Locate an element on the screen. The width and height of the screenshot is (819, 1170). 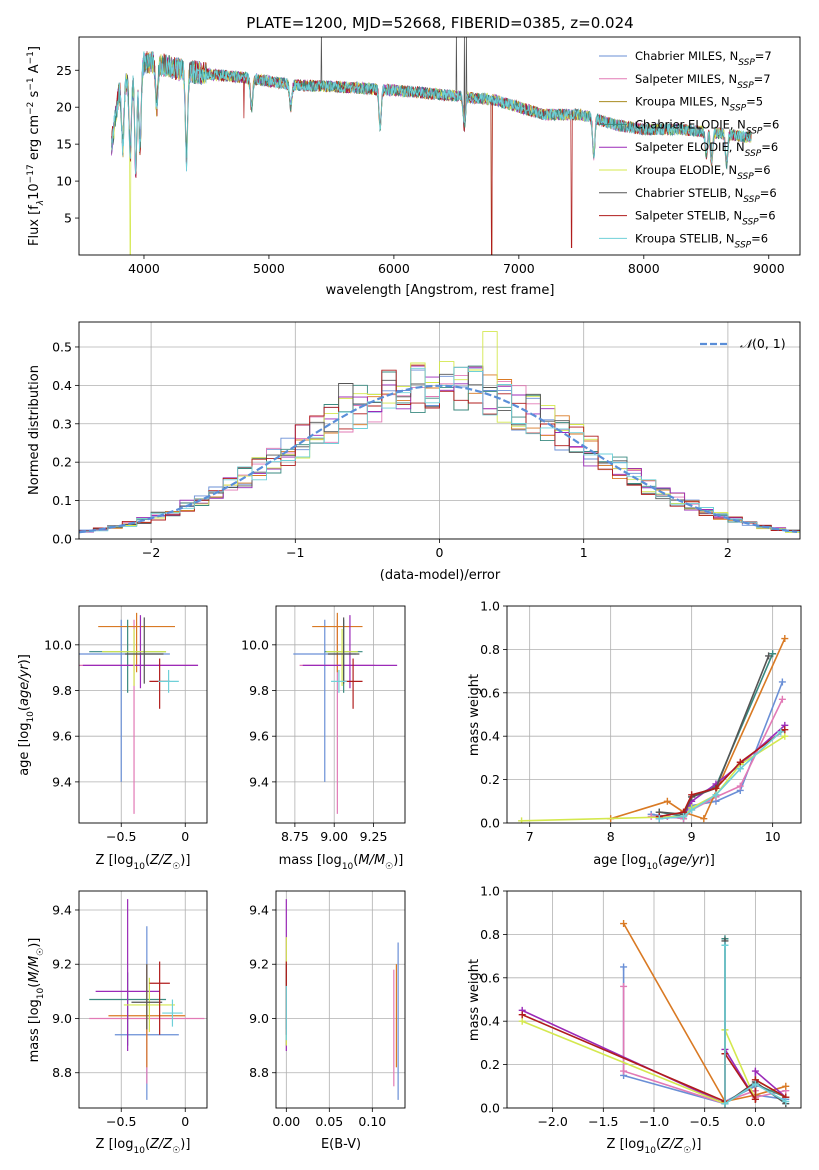
x-tick-label: 6000 is located at coordinates (394, 268).